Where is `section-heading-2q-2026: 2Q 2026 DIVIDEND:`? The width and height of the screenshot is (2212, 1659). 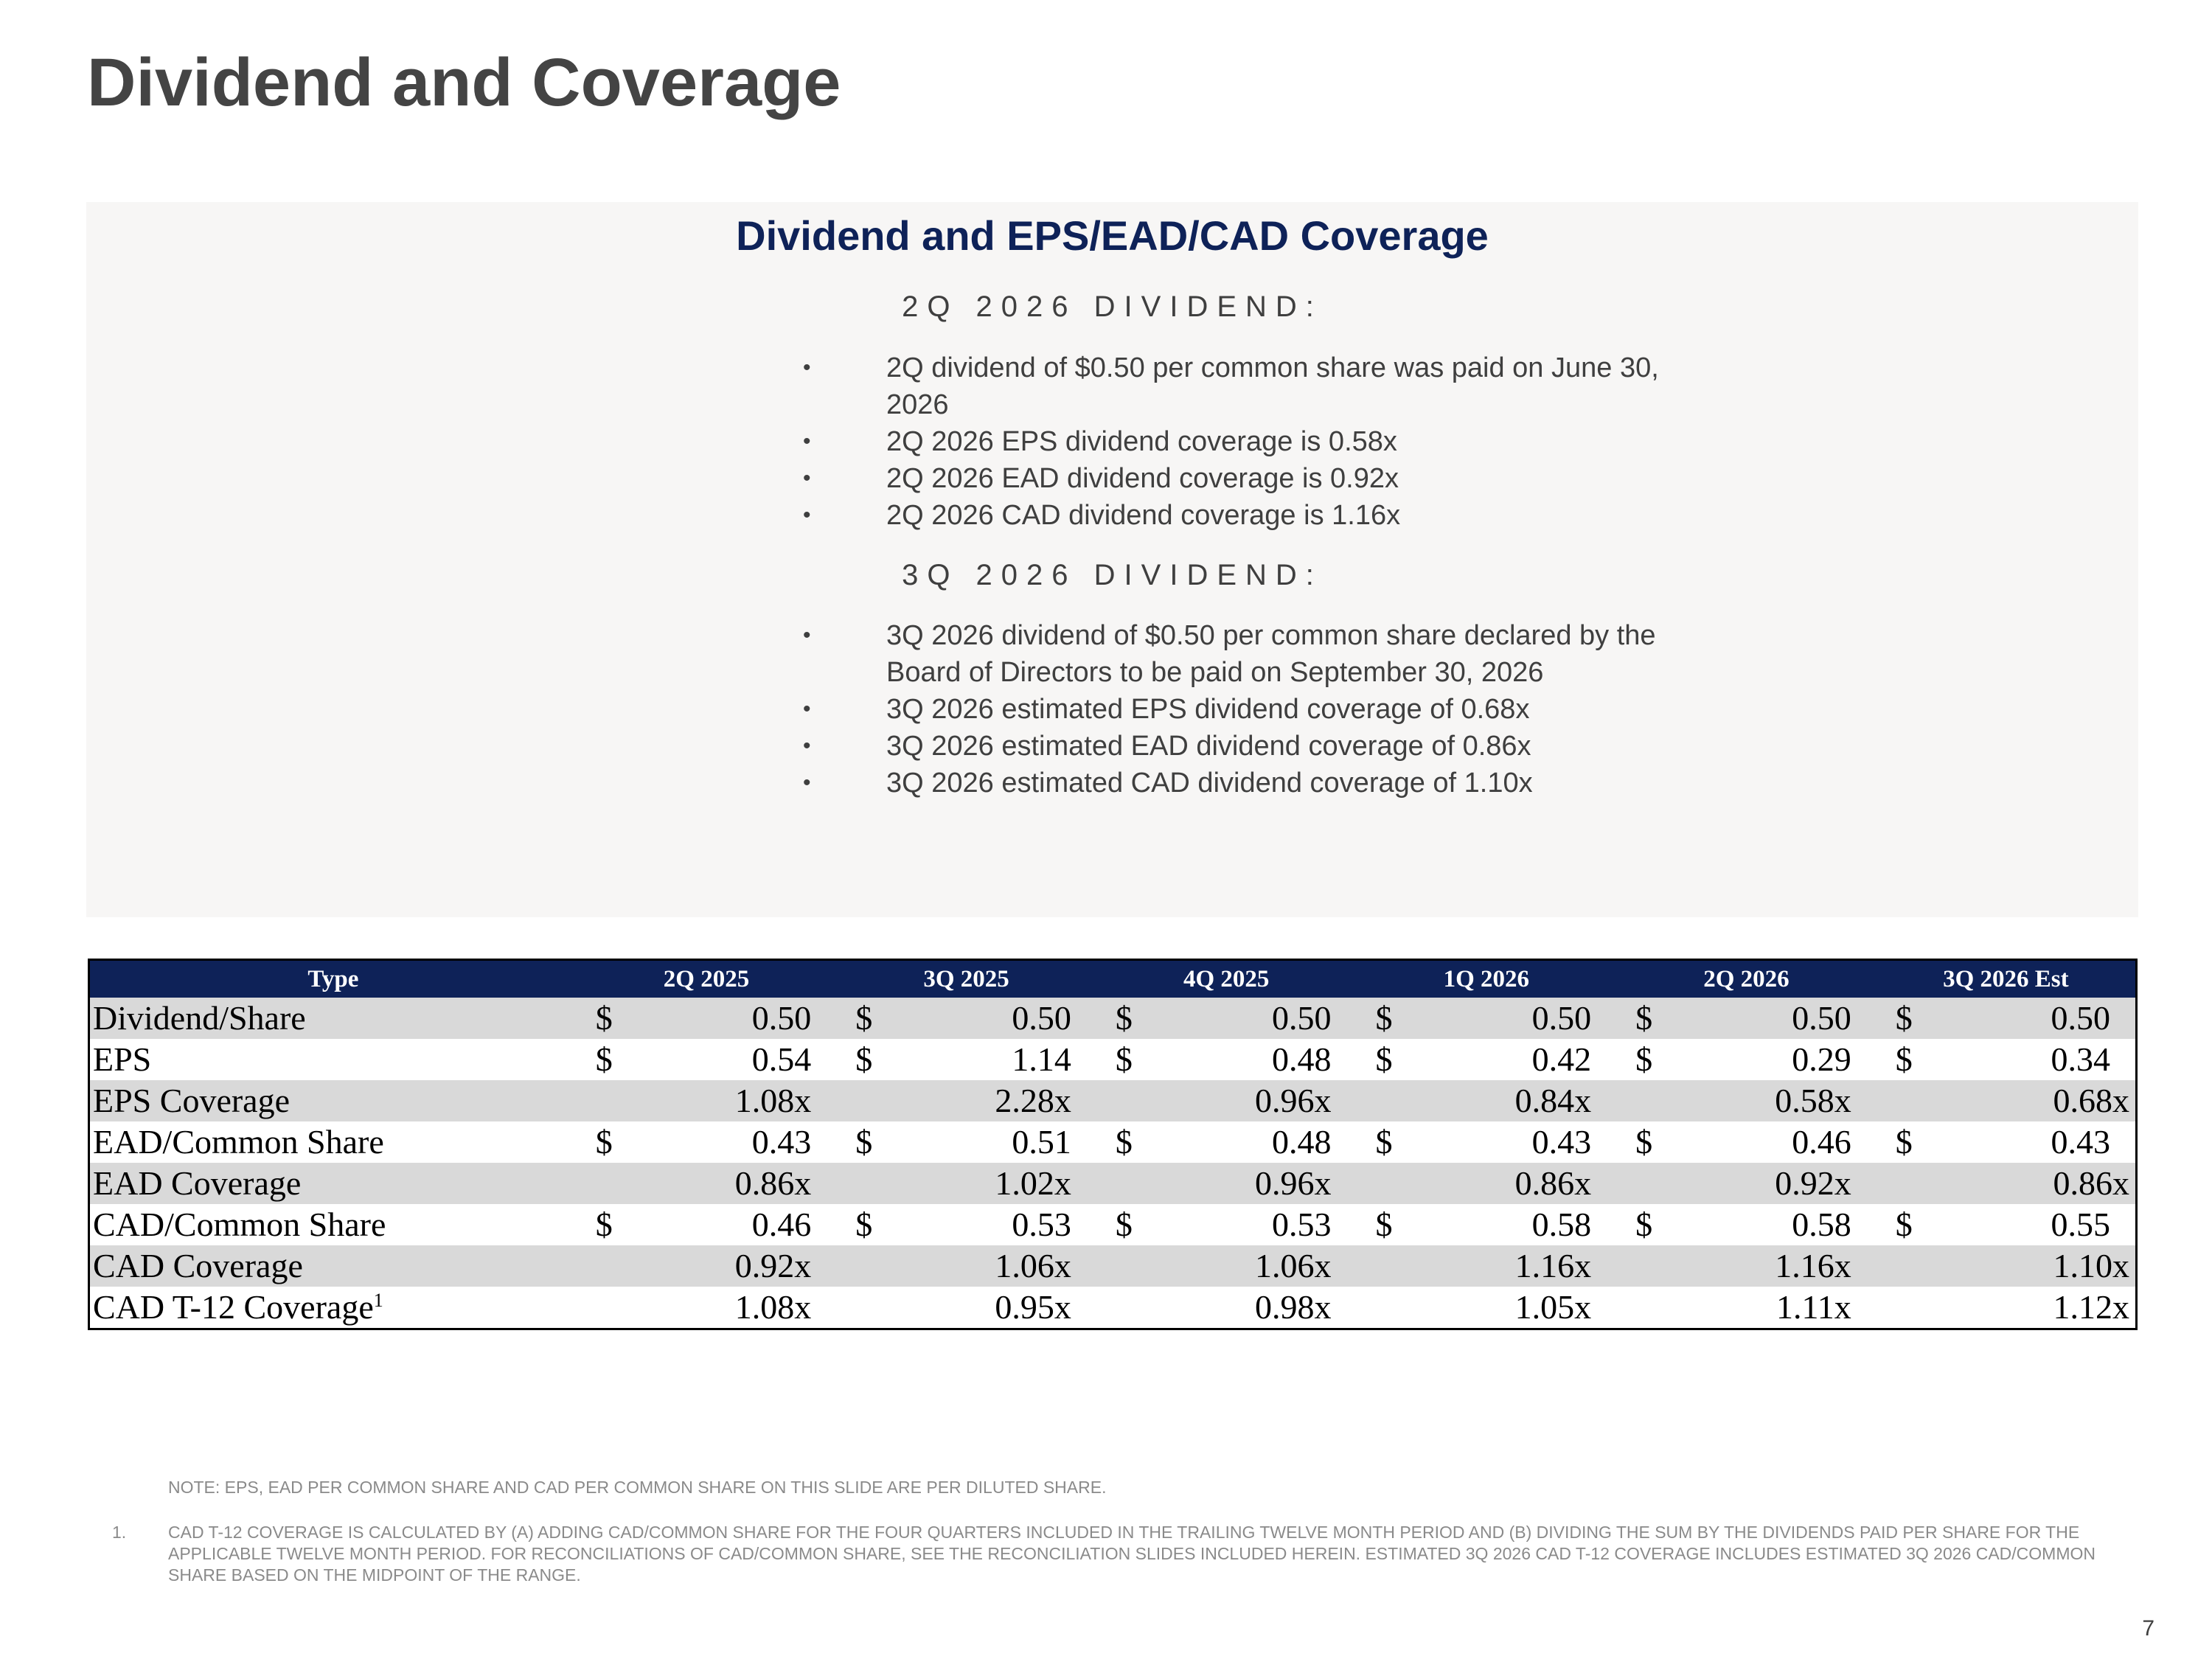
section-heading-2q-2026: 2Q 2026 DIVIDEND: is located at coordinates (1112, 307).